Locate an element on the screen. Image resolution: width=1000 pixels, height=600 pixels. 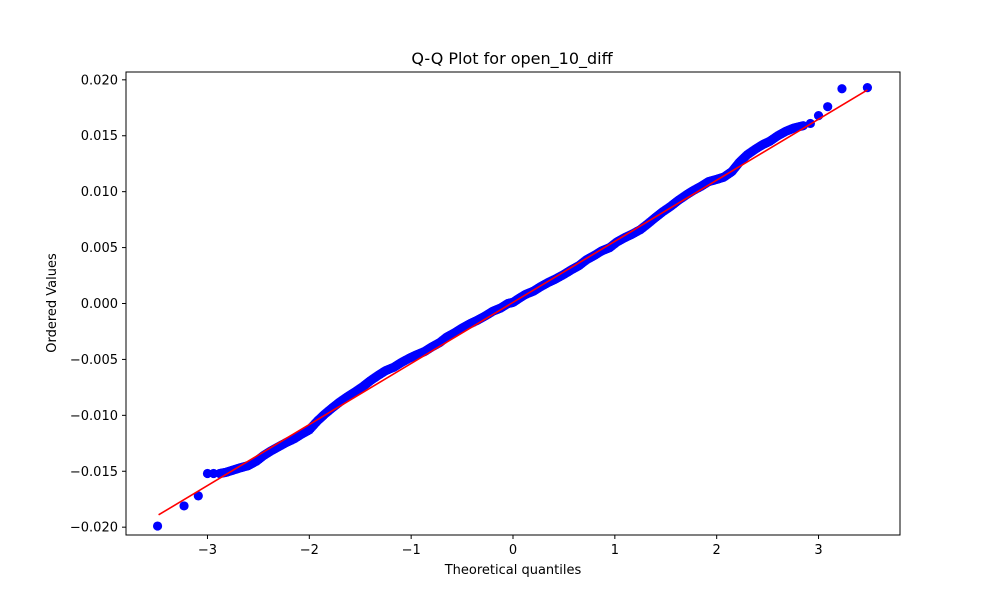
x-tick-label: −1 is located at coordinates (411, 550).